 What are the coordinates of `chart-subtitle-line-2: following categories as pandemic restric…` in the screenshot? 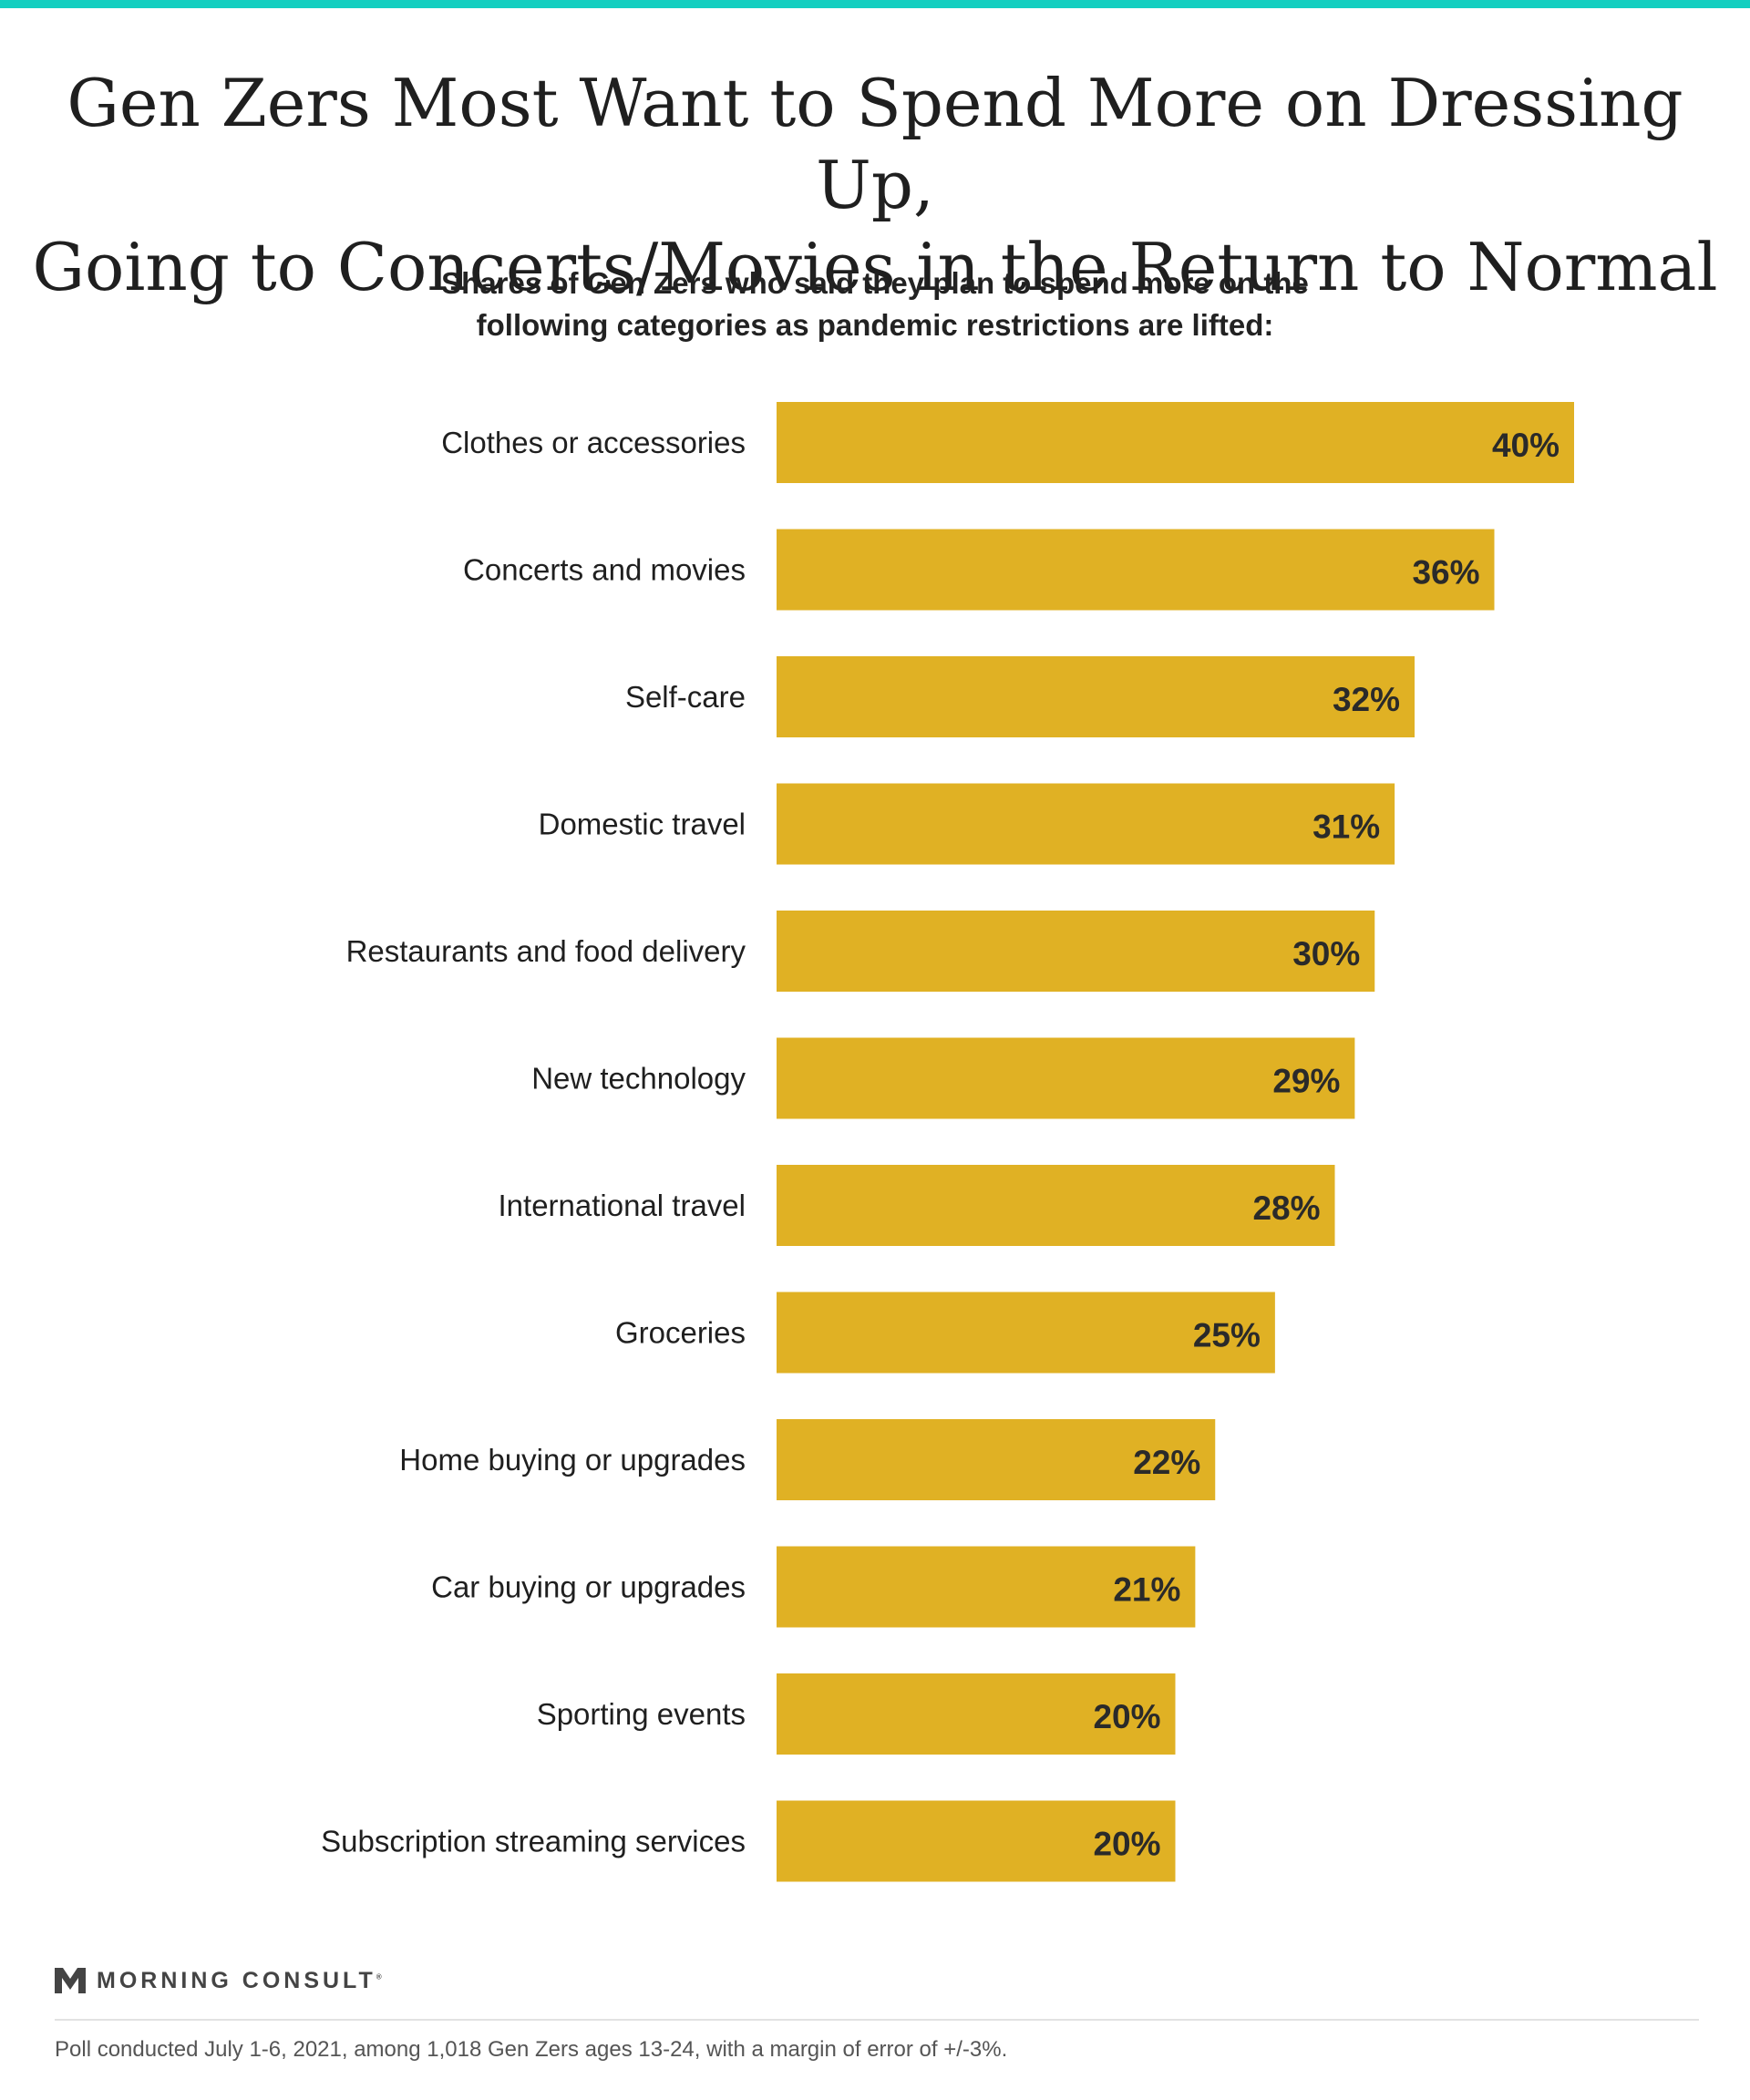 It's located at (875, 325).